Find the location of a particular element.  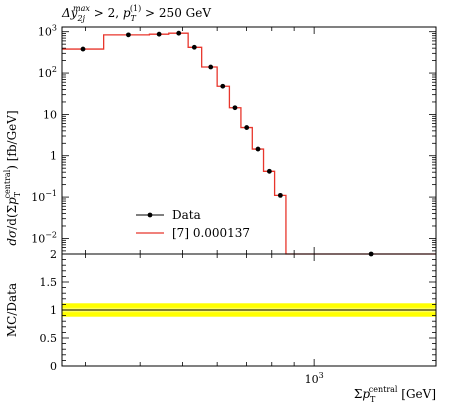

ratio-y-tick-label: 1 is located at coordinates (53, 310).